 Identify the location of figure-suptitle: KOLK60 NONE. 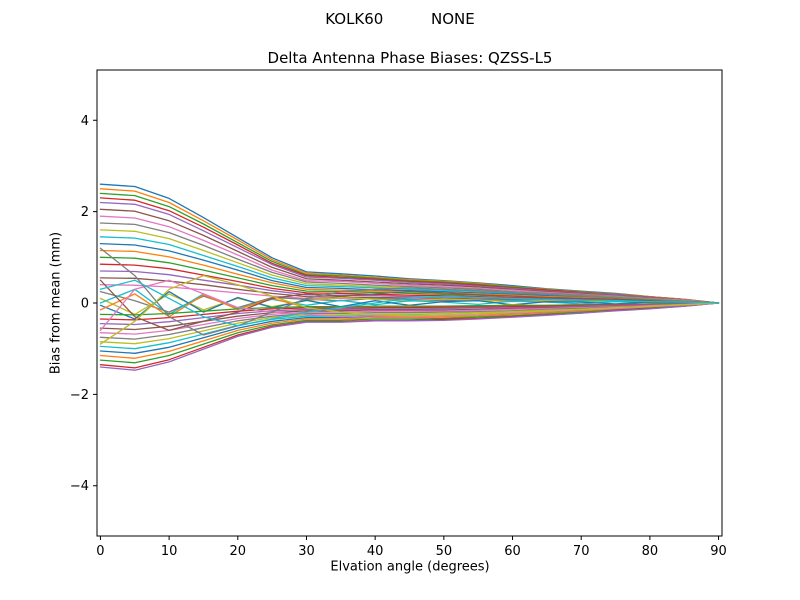
(400, 19).